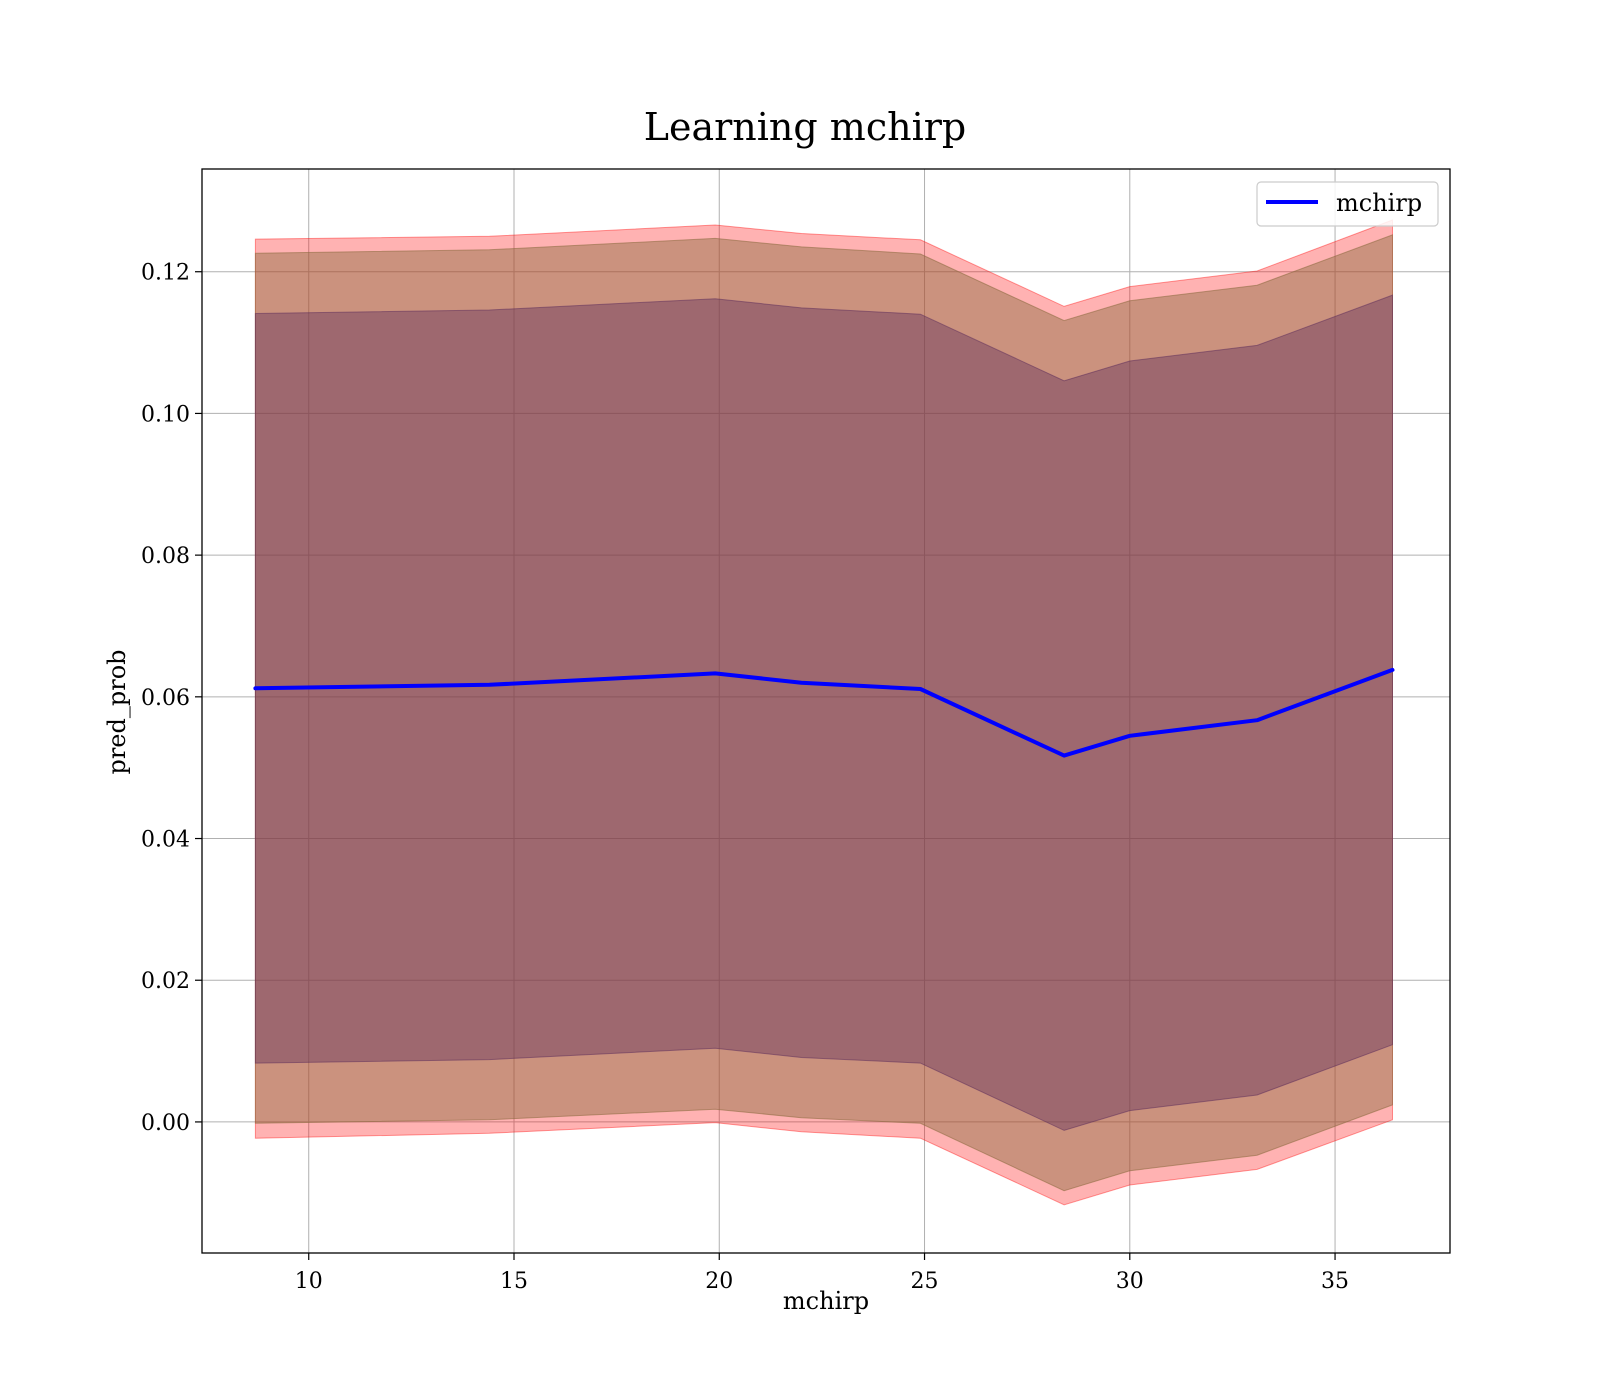 The width and height of the screenshot is (1600, 1400). Describe the element at coordinates (514, 1281) in the screenshot. I see `x-tick-label: 15` at that location.